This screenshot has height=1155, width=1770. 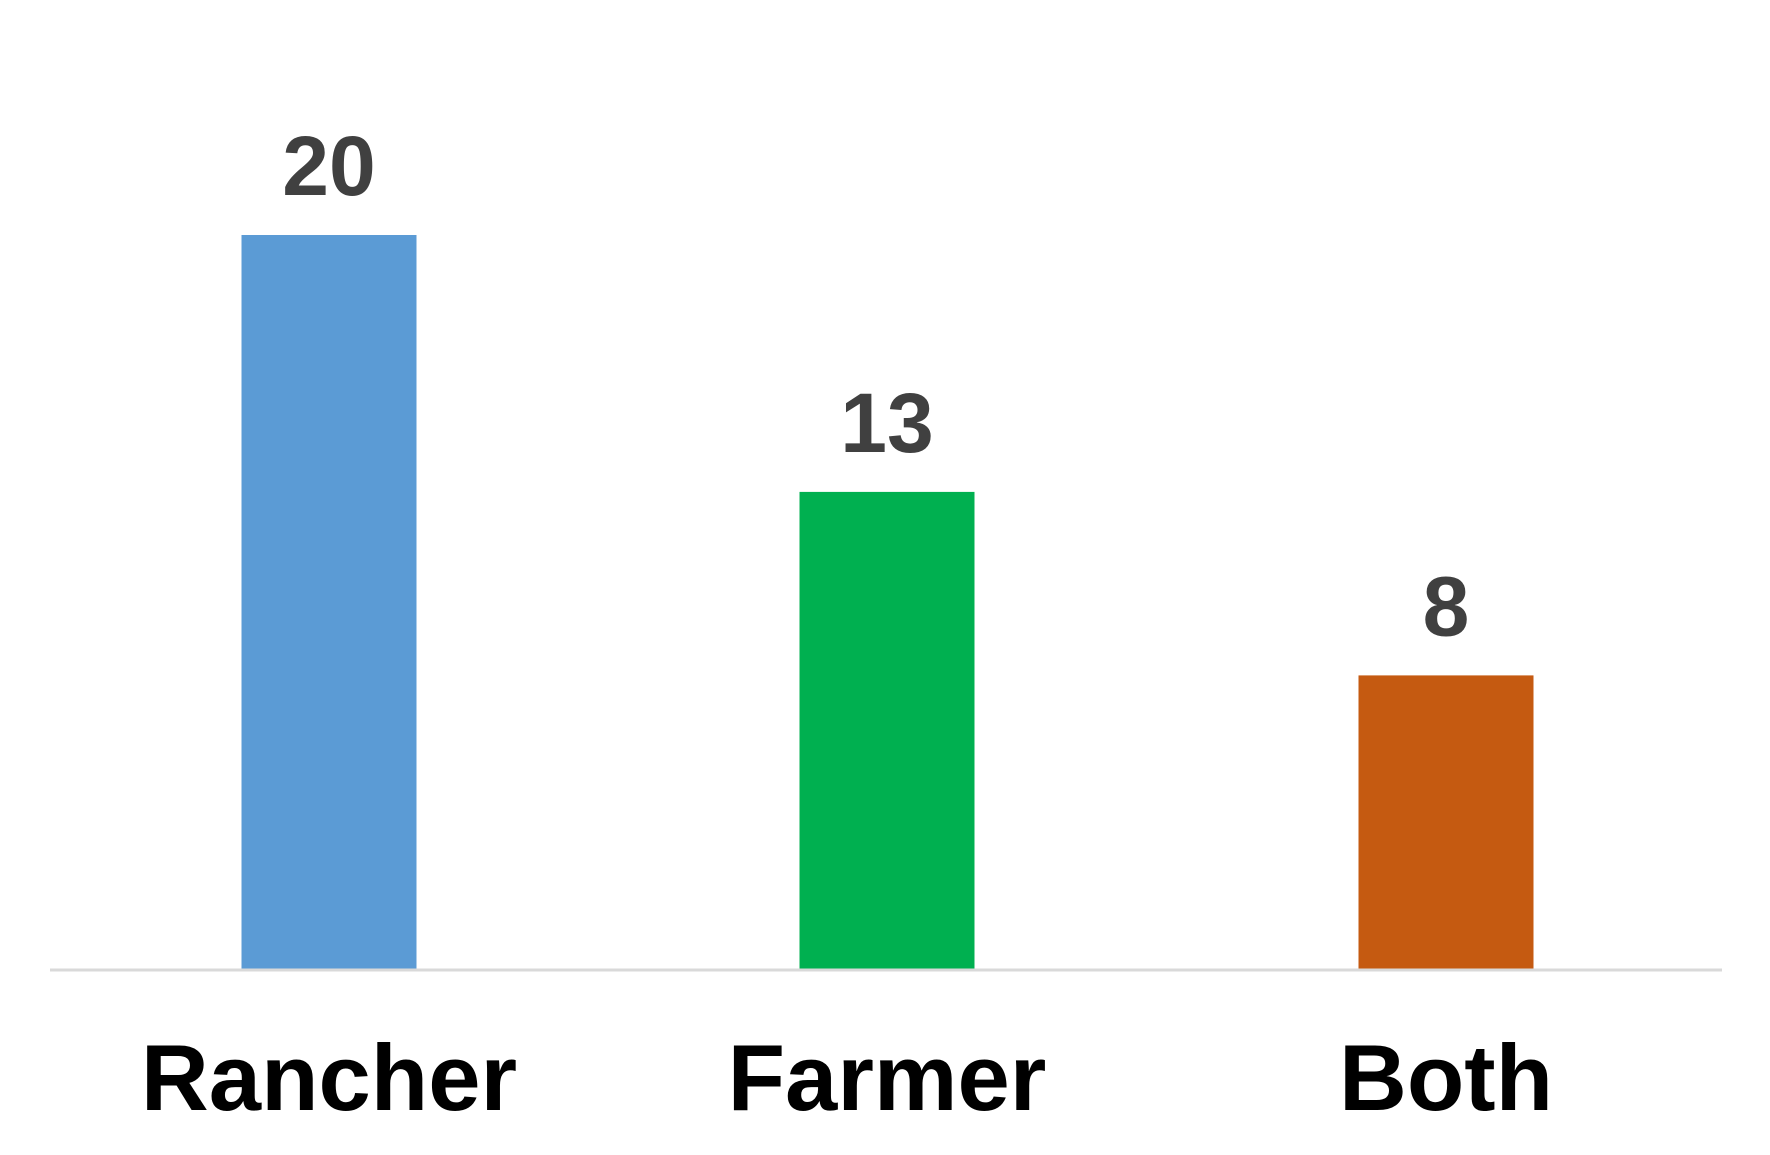 I want to click on data-label-rancher: 20, so click(x=328, y=166).